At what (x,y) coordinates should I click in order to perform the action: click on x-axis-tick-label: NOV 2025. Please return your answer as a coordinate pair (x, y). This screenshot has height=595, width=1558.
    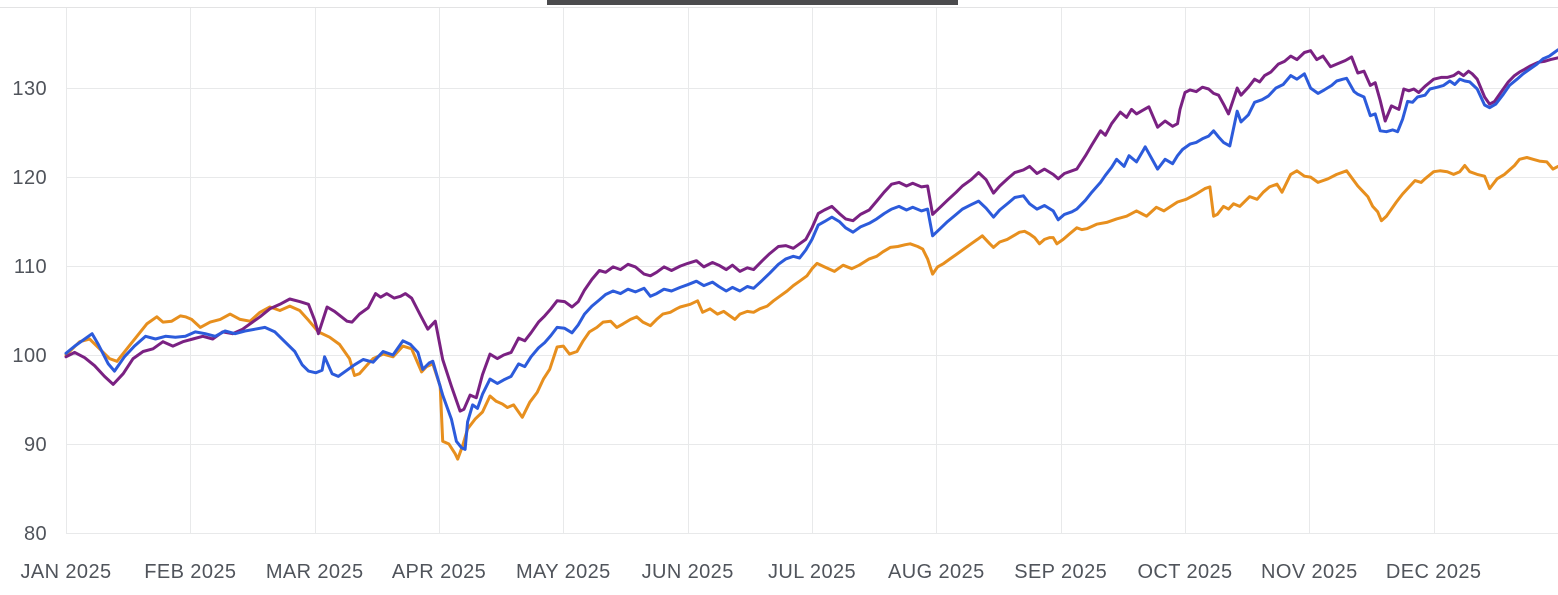
    Looking at the image, I should click on (1309, 572).